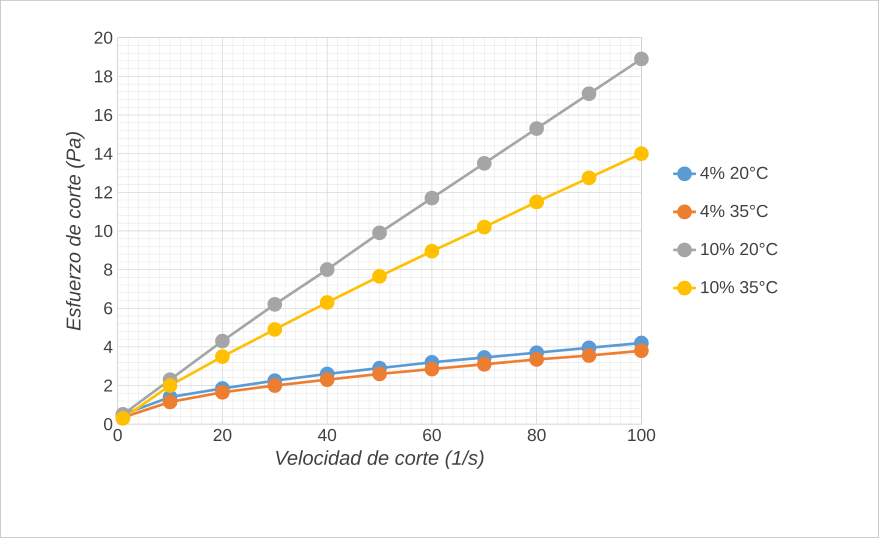  I want to click on x-axis-title: Velocidad de corte (1/s), so click(380, 459).